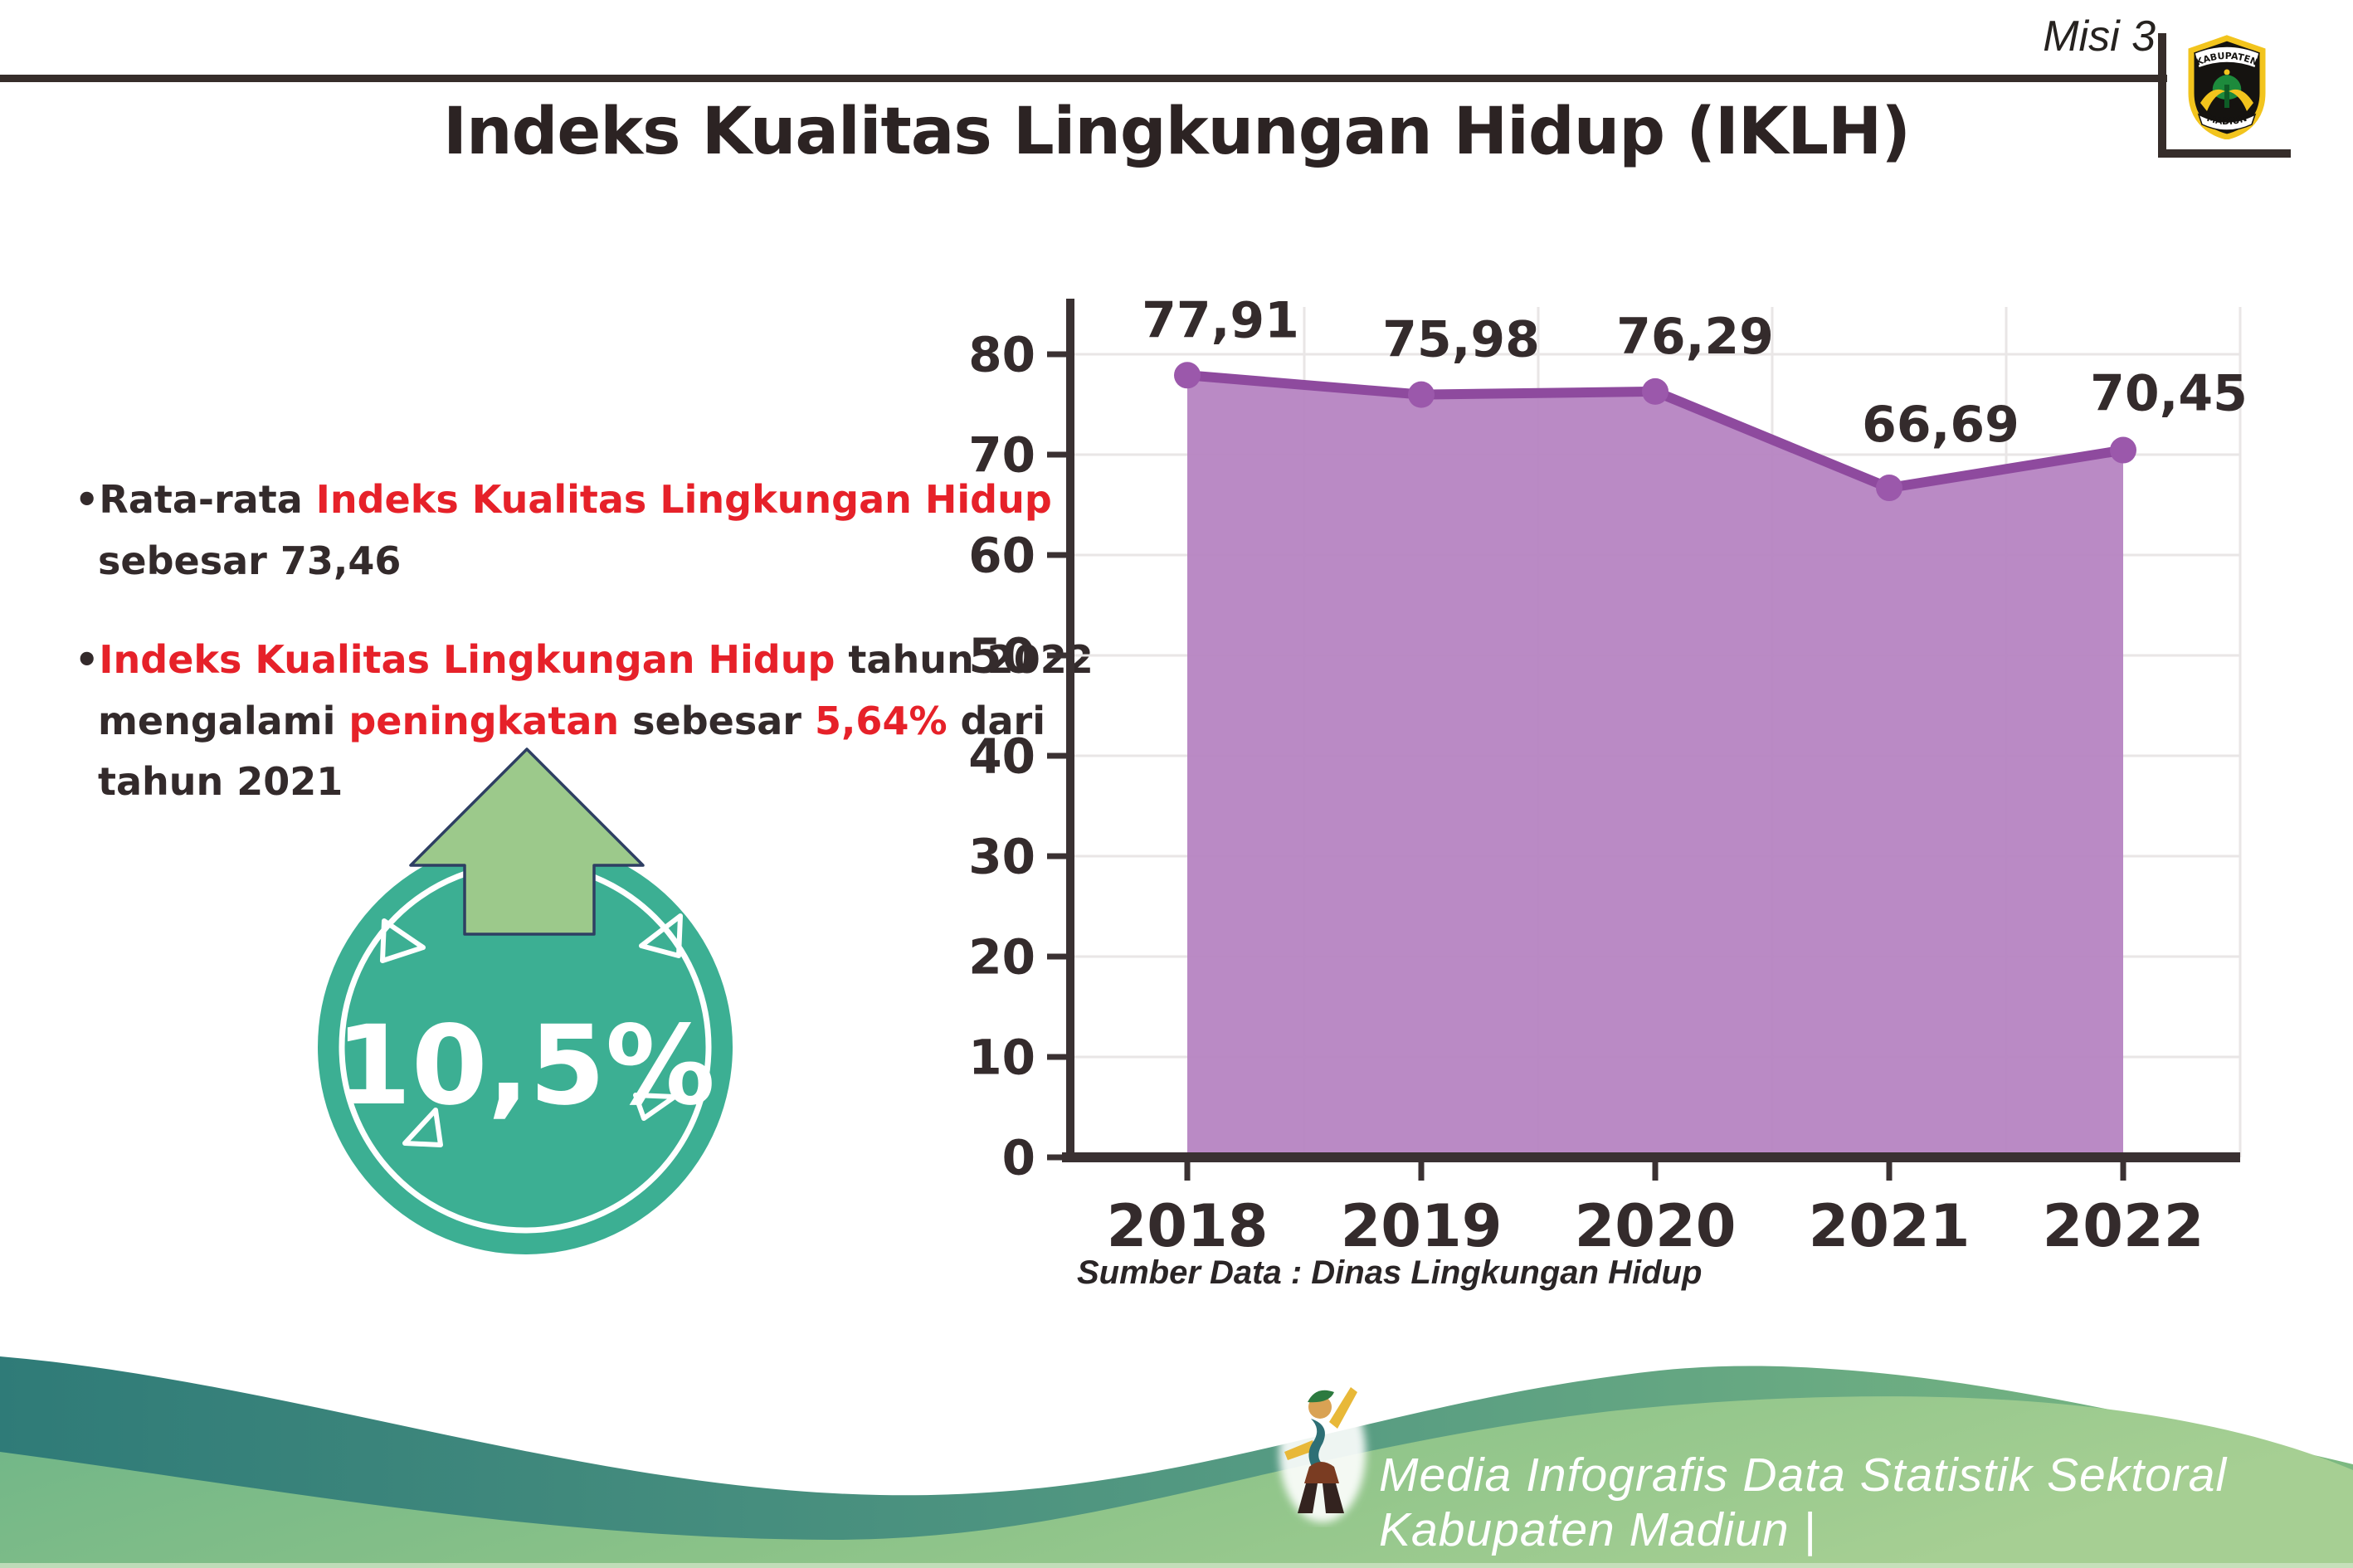  I want to click on mascot-glow, so click(1322, 1452).